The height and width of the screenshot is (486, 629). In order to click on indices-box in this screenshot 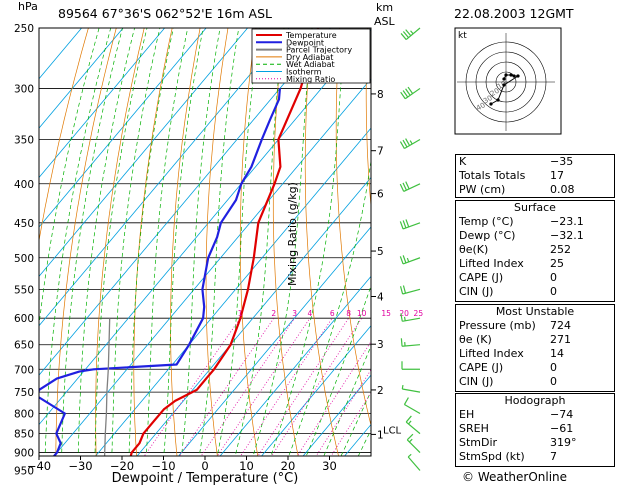, I will do `click(535, 176)`.